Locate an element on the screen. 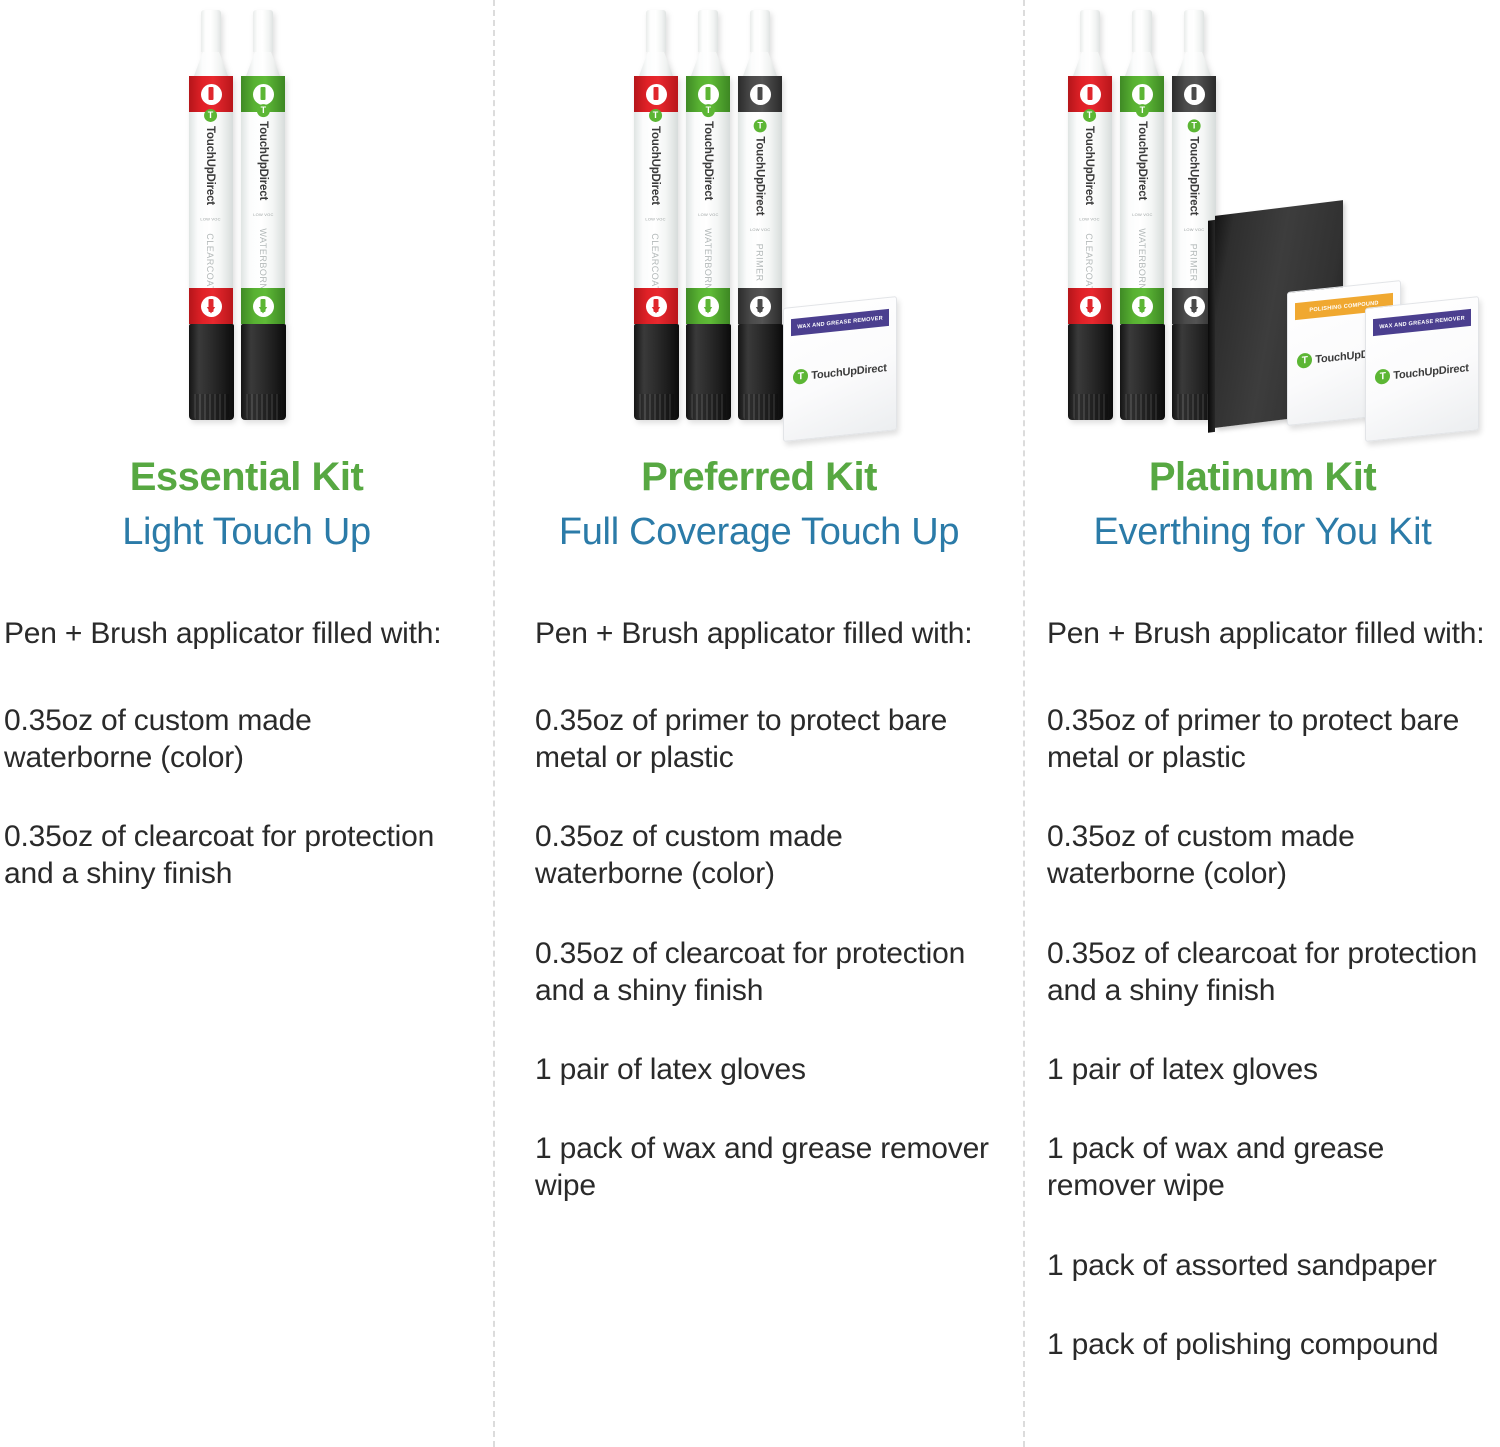 The height and width of the screenshot is (1447, 1500). kit-title-platinum: Platinum Kit is located at coordinates (1262, 477).